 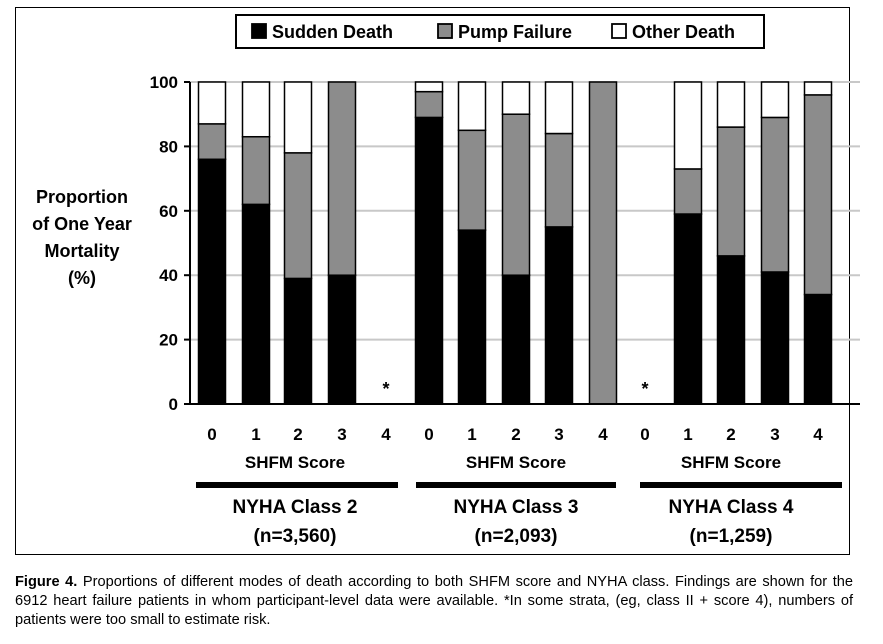 What do you see at coordinates (818, 434) in the screenshot?
I see `x-tick-label-g3-s4: 4` at bounding box center [818, 434].